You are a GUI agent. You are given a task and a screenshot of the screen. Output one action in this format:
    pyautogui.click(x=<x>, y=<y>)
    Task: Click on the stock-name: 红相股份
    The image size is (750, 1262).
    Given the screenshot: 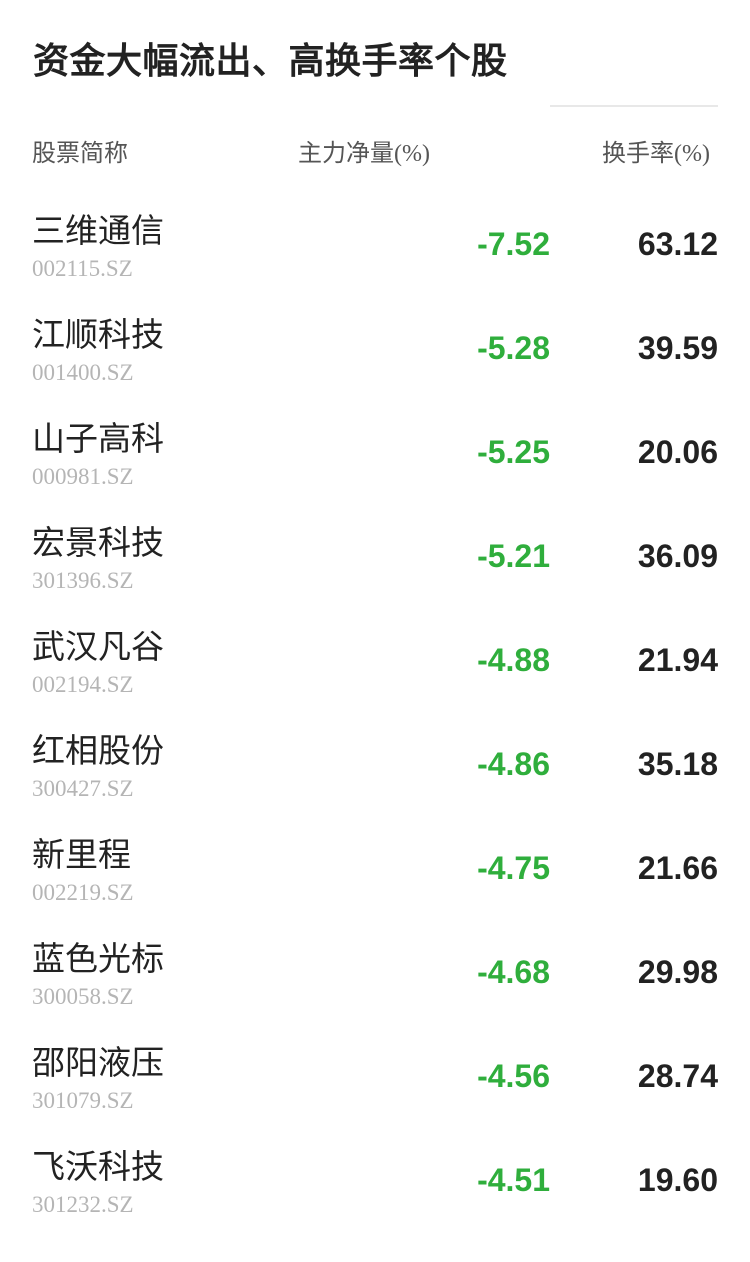 What is the action you would take?
    pyautogui.click(x=98, y=750)
    